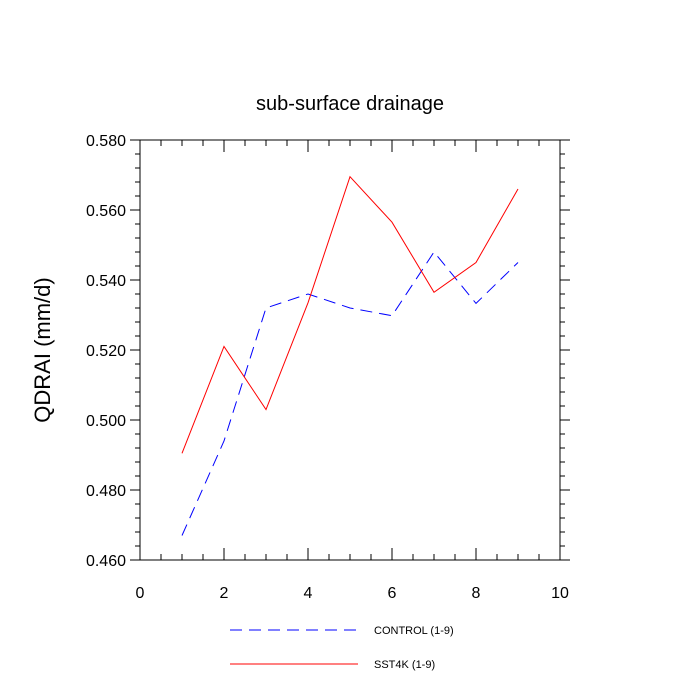  What do you see at coordinates (404, 665) in the screenshot?
I see `legend-label: SST4K (1-9)` at bounding box center [404, 665].